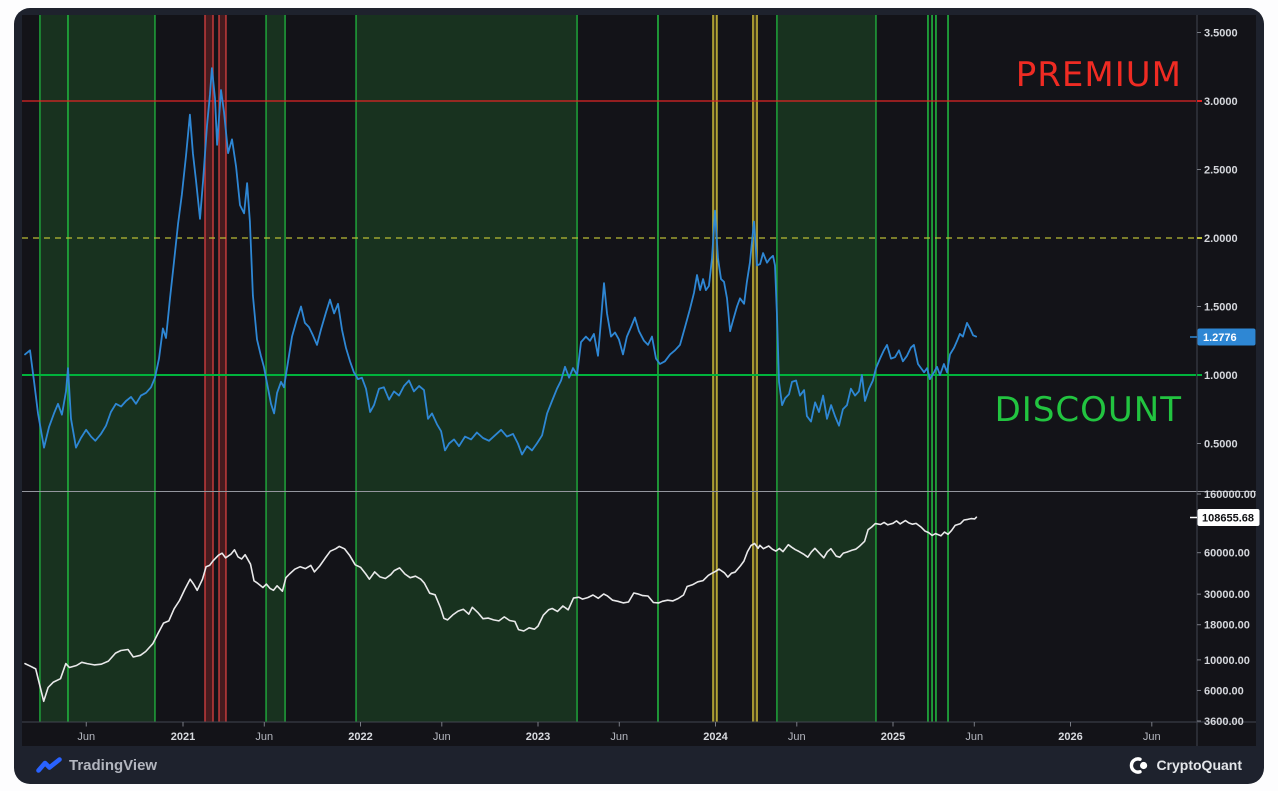 This screenshot has height=791, width=1278. What do you see at coordinates (1139, 765) in the screenshot?
I see `cryptoquant-logo-icon` at bounding box center [1139, 765].